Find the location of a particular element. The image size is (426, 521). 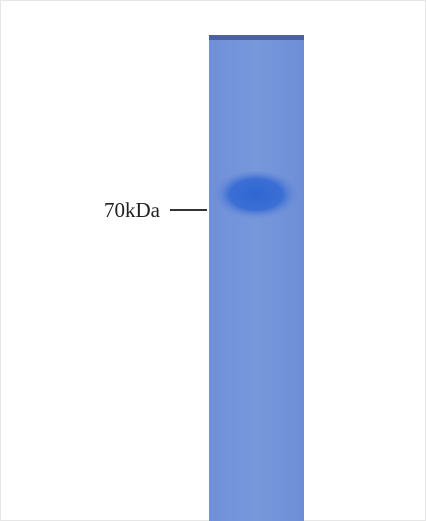

marker-label: 70kDa is located at coordinates (132, 210).